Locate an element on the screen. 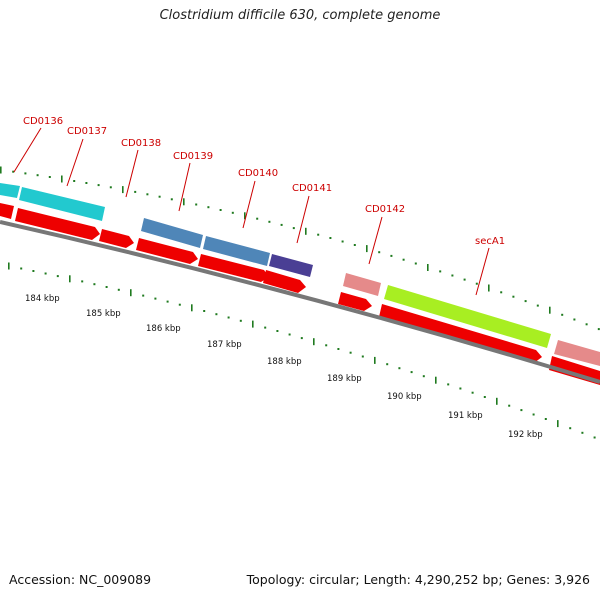  gene-bar-cd0136 is located at coordinates (10, 190).